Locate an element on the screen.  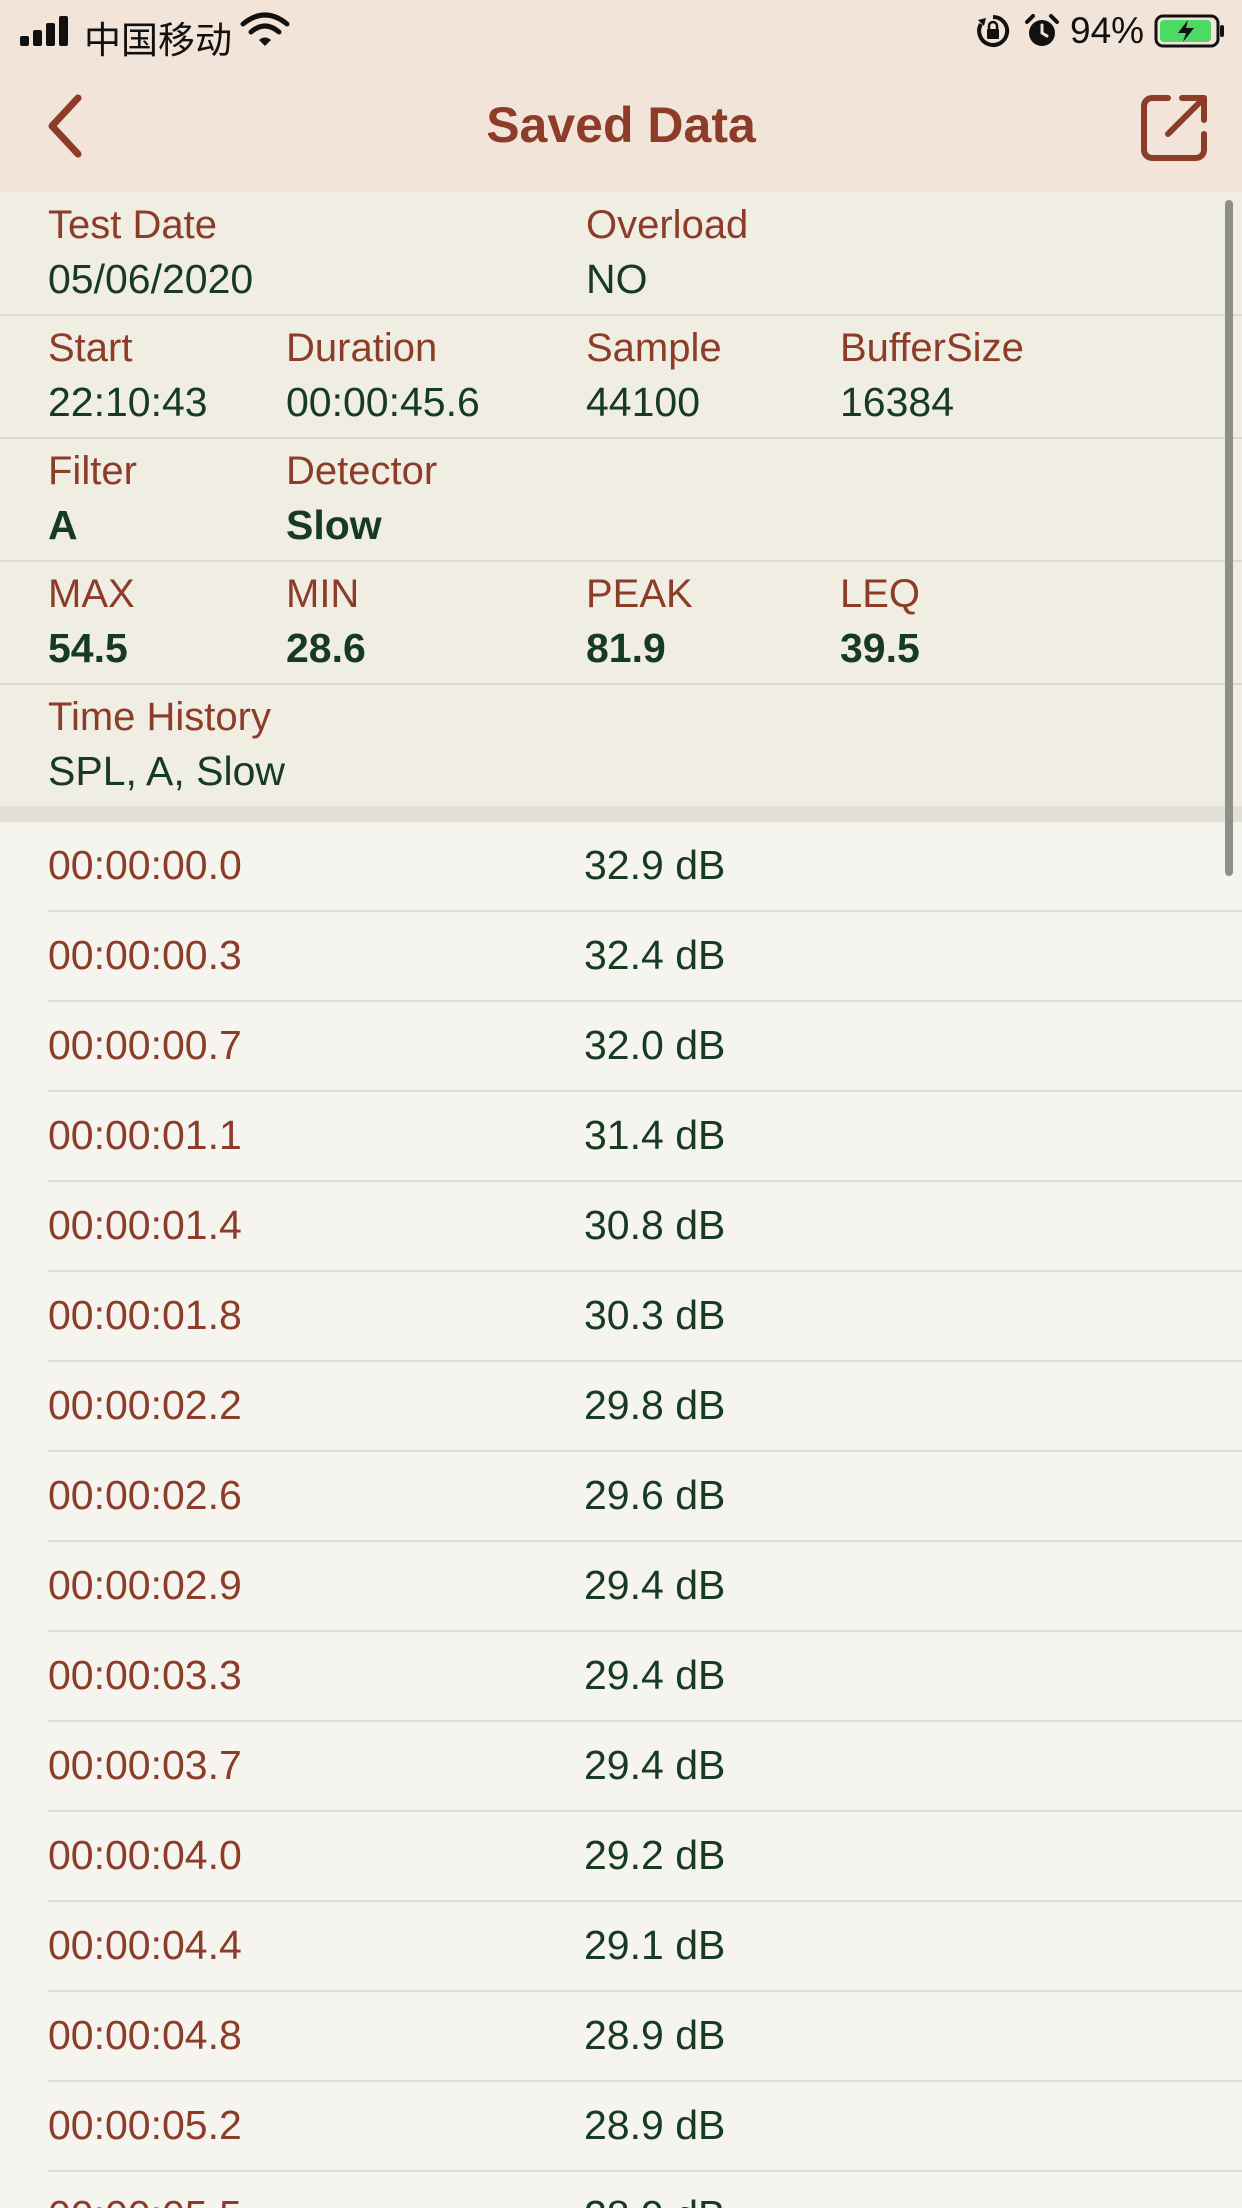
list-item: 00:00:04.4 29.1 dB is located at coordinates (645, 1947).